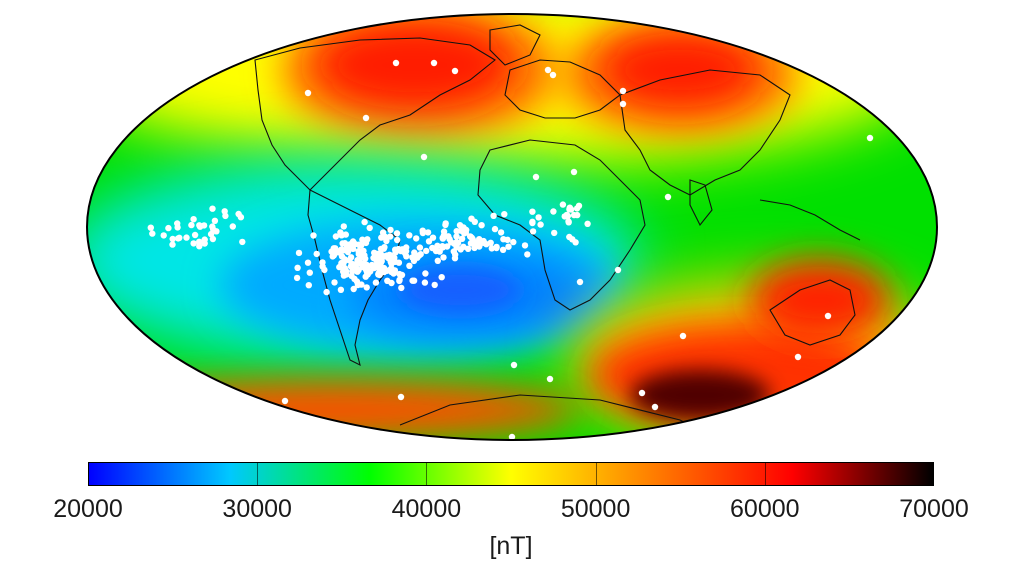 The image size is (1024, 576). What do you see at coordinates (257, 509) in the screenshot?
I see `colorbar-tick-label: 30000` at bounding box center [257, 509].